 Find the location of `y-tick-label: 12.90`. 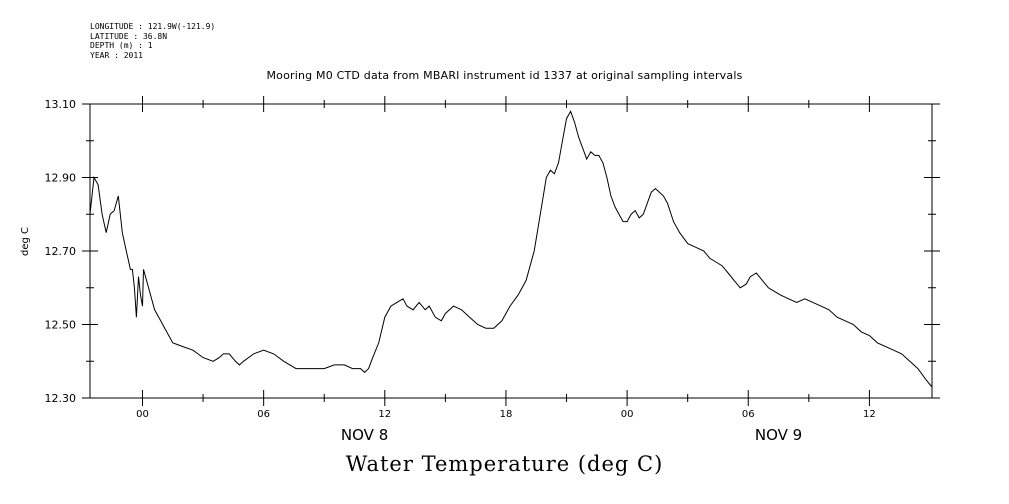

y-tick-label: 12.90 is located at coordinates (61, 178).